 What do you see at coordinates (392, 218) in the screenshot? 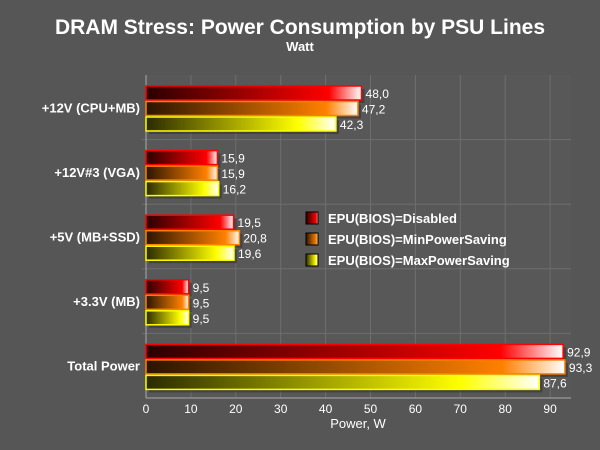
I see `legend-label: EPU(BIOS)=Disabled` at bounding box center [392, 218].